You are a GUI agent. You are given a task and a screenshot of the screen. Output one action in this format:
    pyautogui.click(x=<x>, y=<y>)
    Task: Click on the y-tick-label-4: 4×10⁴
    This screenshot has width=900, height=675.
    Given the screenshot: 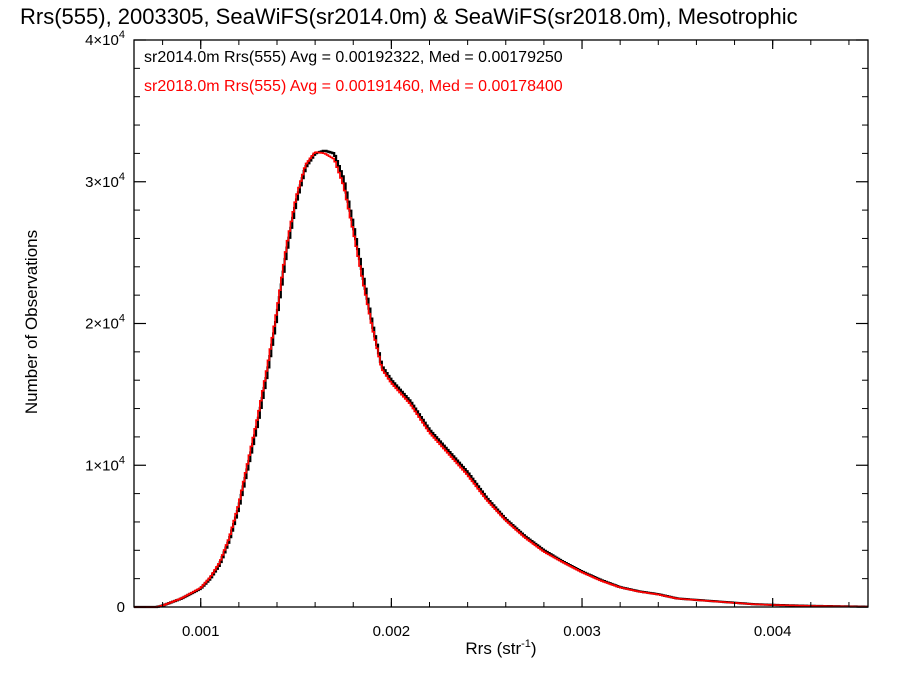 What is the action you would take?
    pyautogui.click(x=105, y=39)
    